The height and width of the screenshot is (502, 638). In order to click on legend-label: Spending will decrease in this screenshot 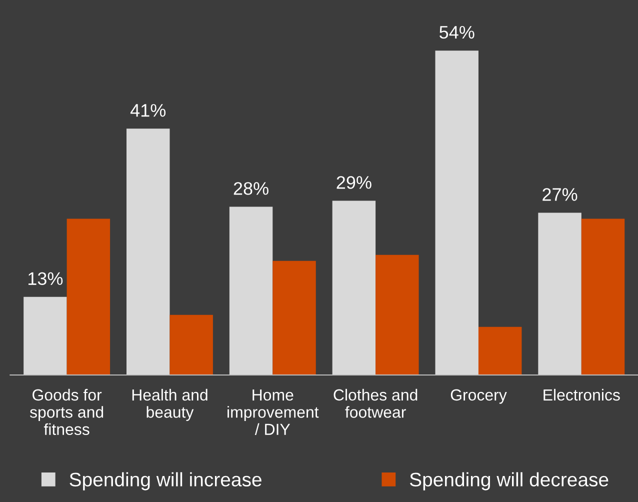, I will do `click(509, 481)`.